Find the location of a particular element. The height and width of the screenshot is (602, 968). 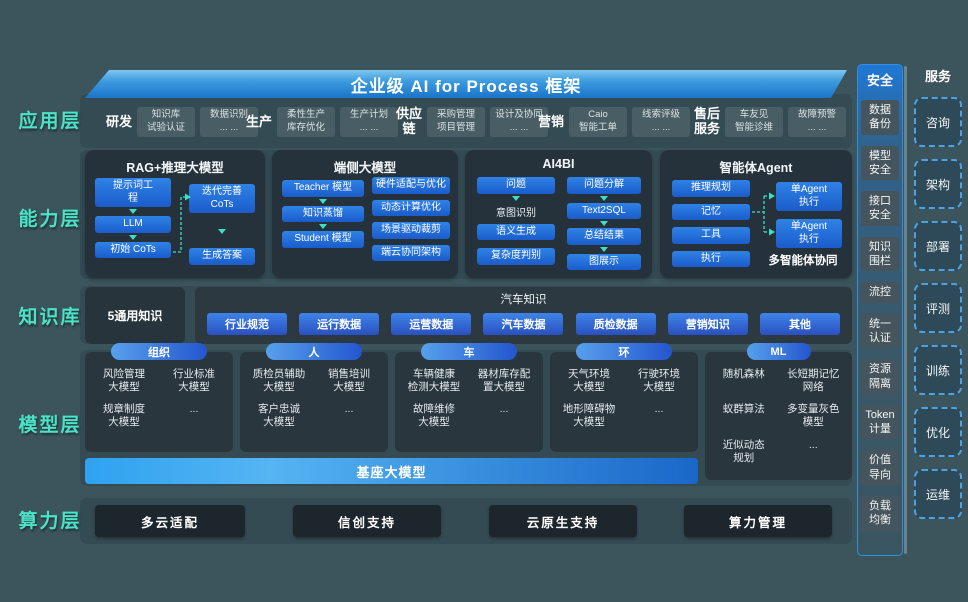

model-pill: 环 is located at coordinates (624, 351).